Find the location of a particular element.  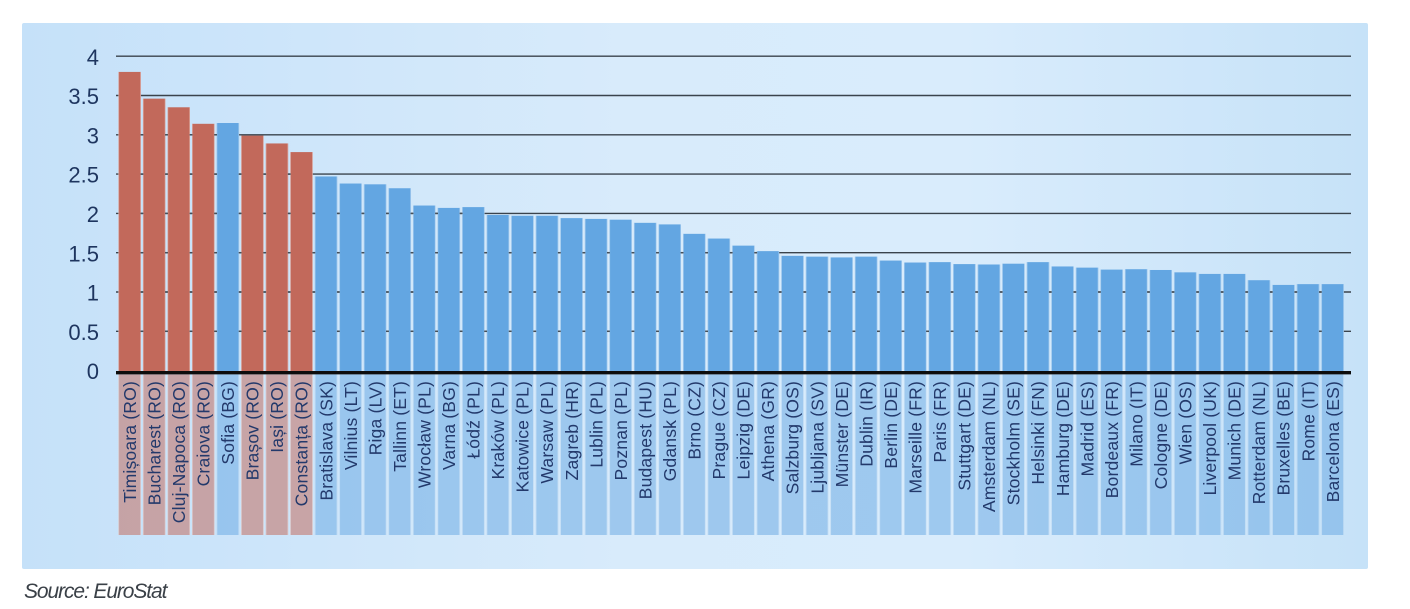

svg-text: Helsinki (FN) is located at coordinates (1038, 433).